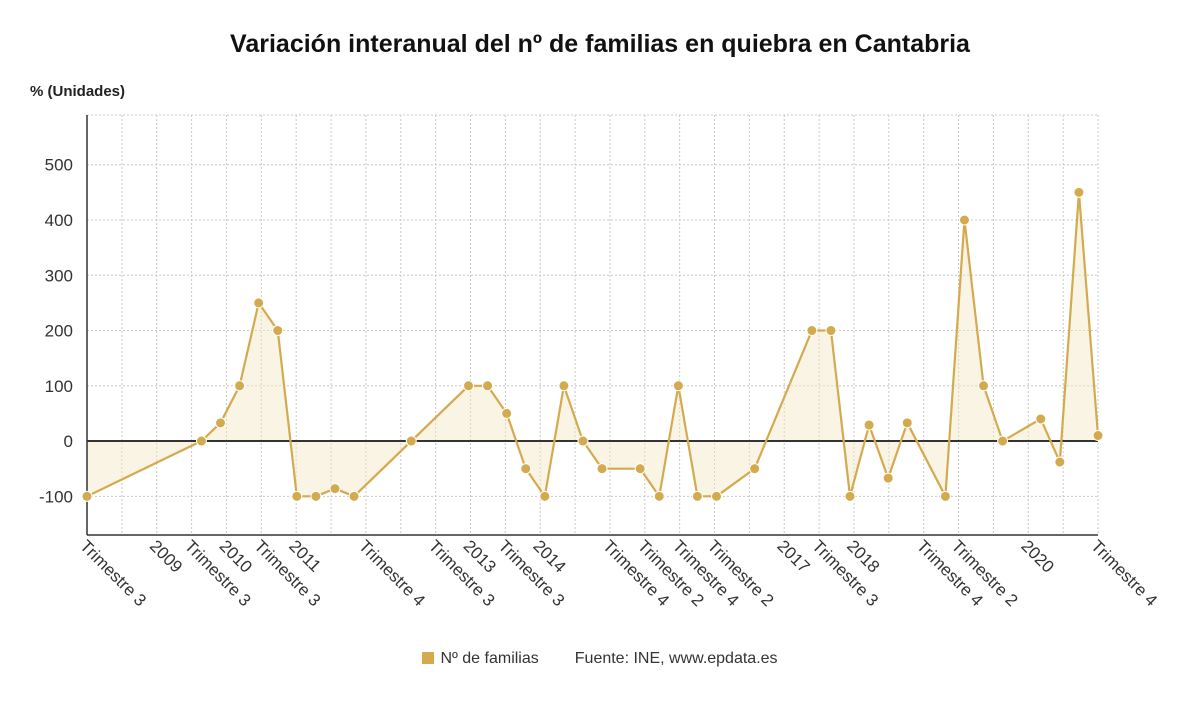 This screenshot has width=1200, height=705. I want to click on y-axis-unit-label: % (Unidades), so click(78, 91).